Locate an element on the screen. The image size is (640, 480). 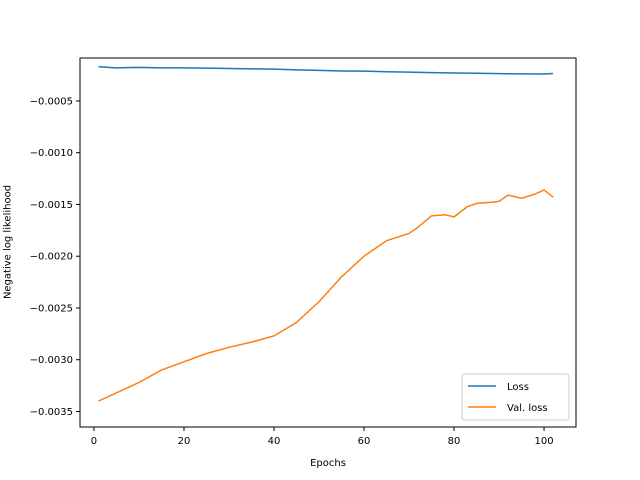
legend-label-val-loss: Val. loss is located at coordinates (527, 408).